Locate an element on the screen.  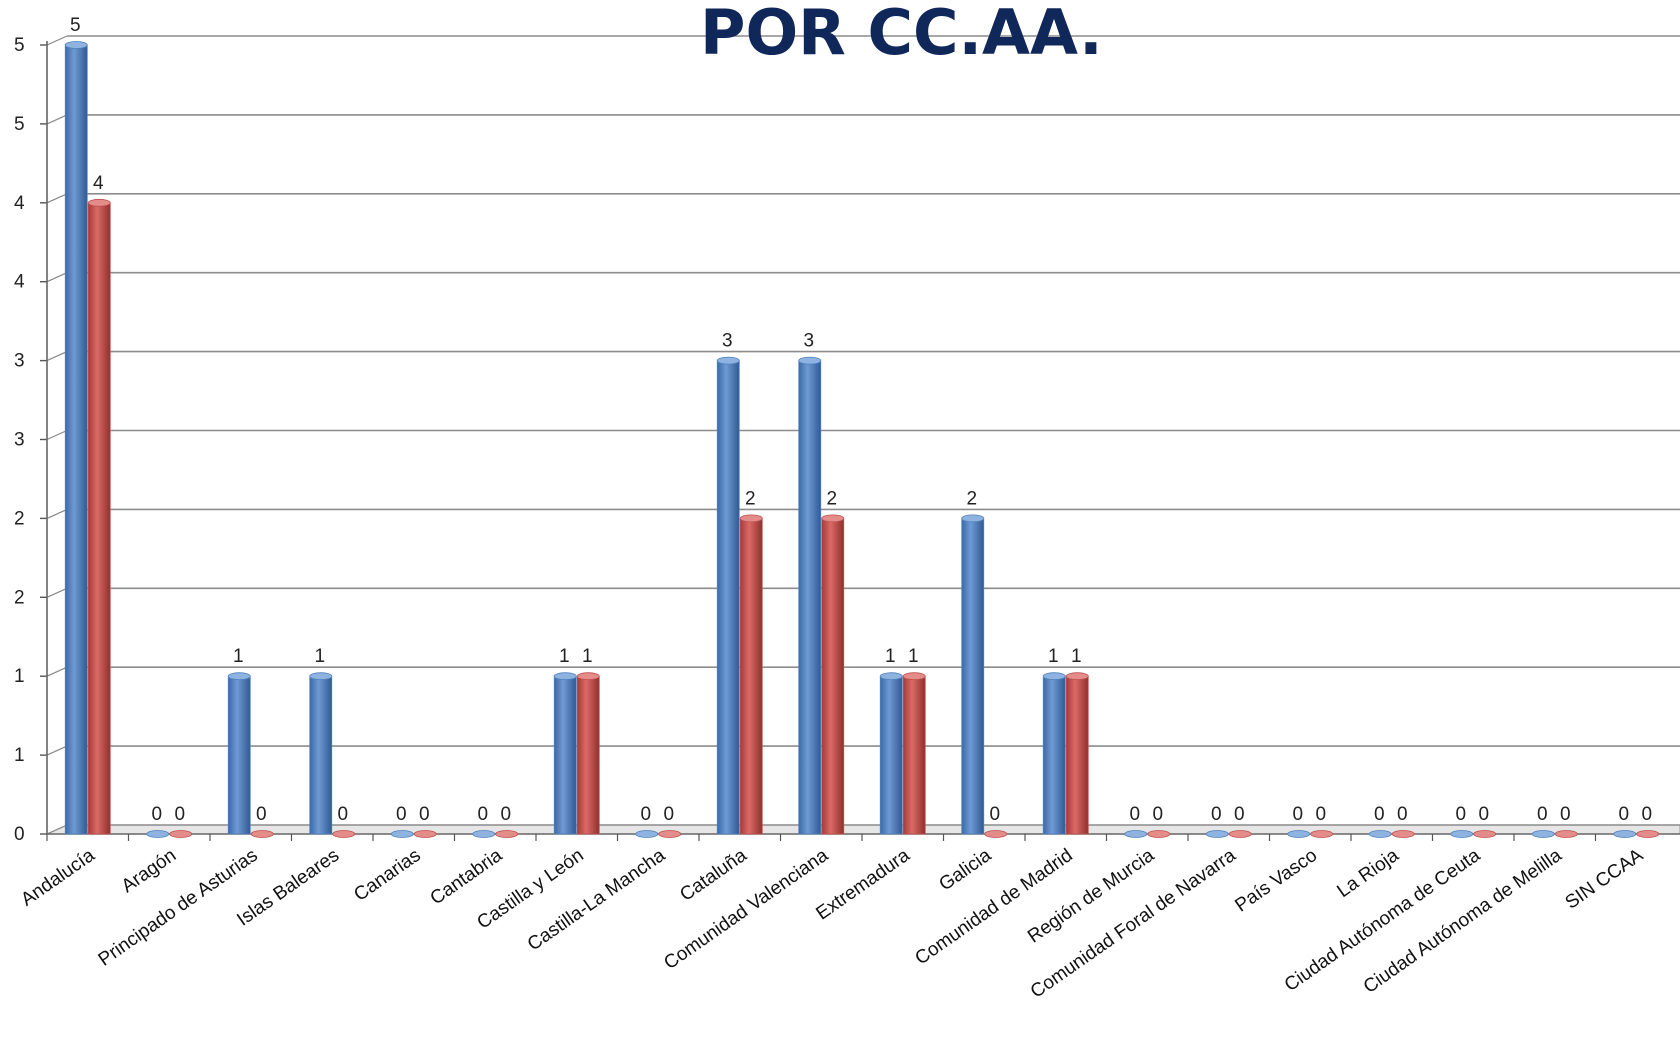
plot-floor is located at coordinates (863, 829).